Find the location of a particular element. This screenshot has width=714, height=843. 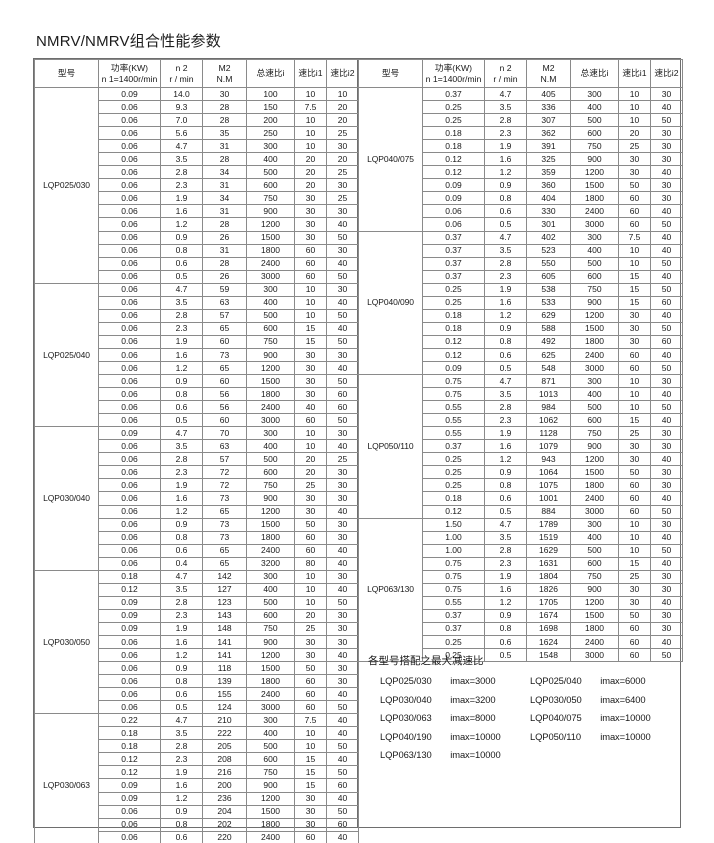

header-power-line1: 功率(KW) is located at coordinates (129, 67).